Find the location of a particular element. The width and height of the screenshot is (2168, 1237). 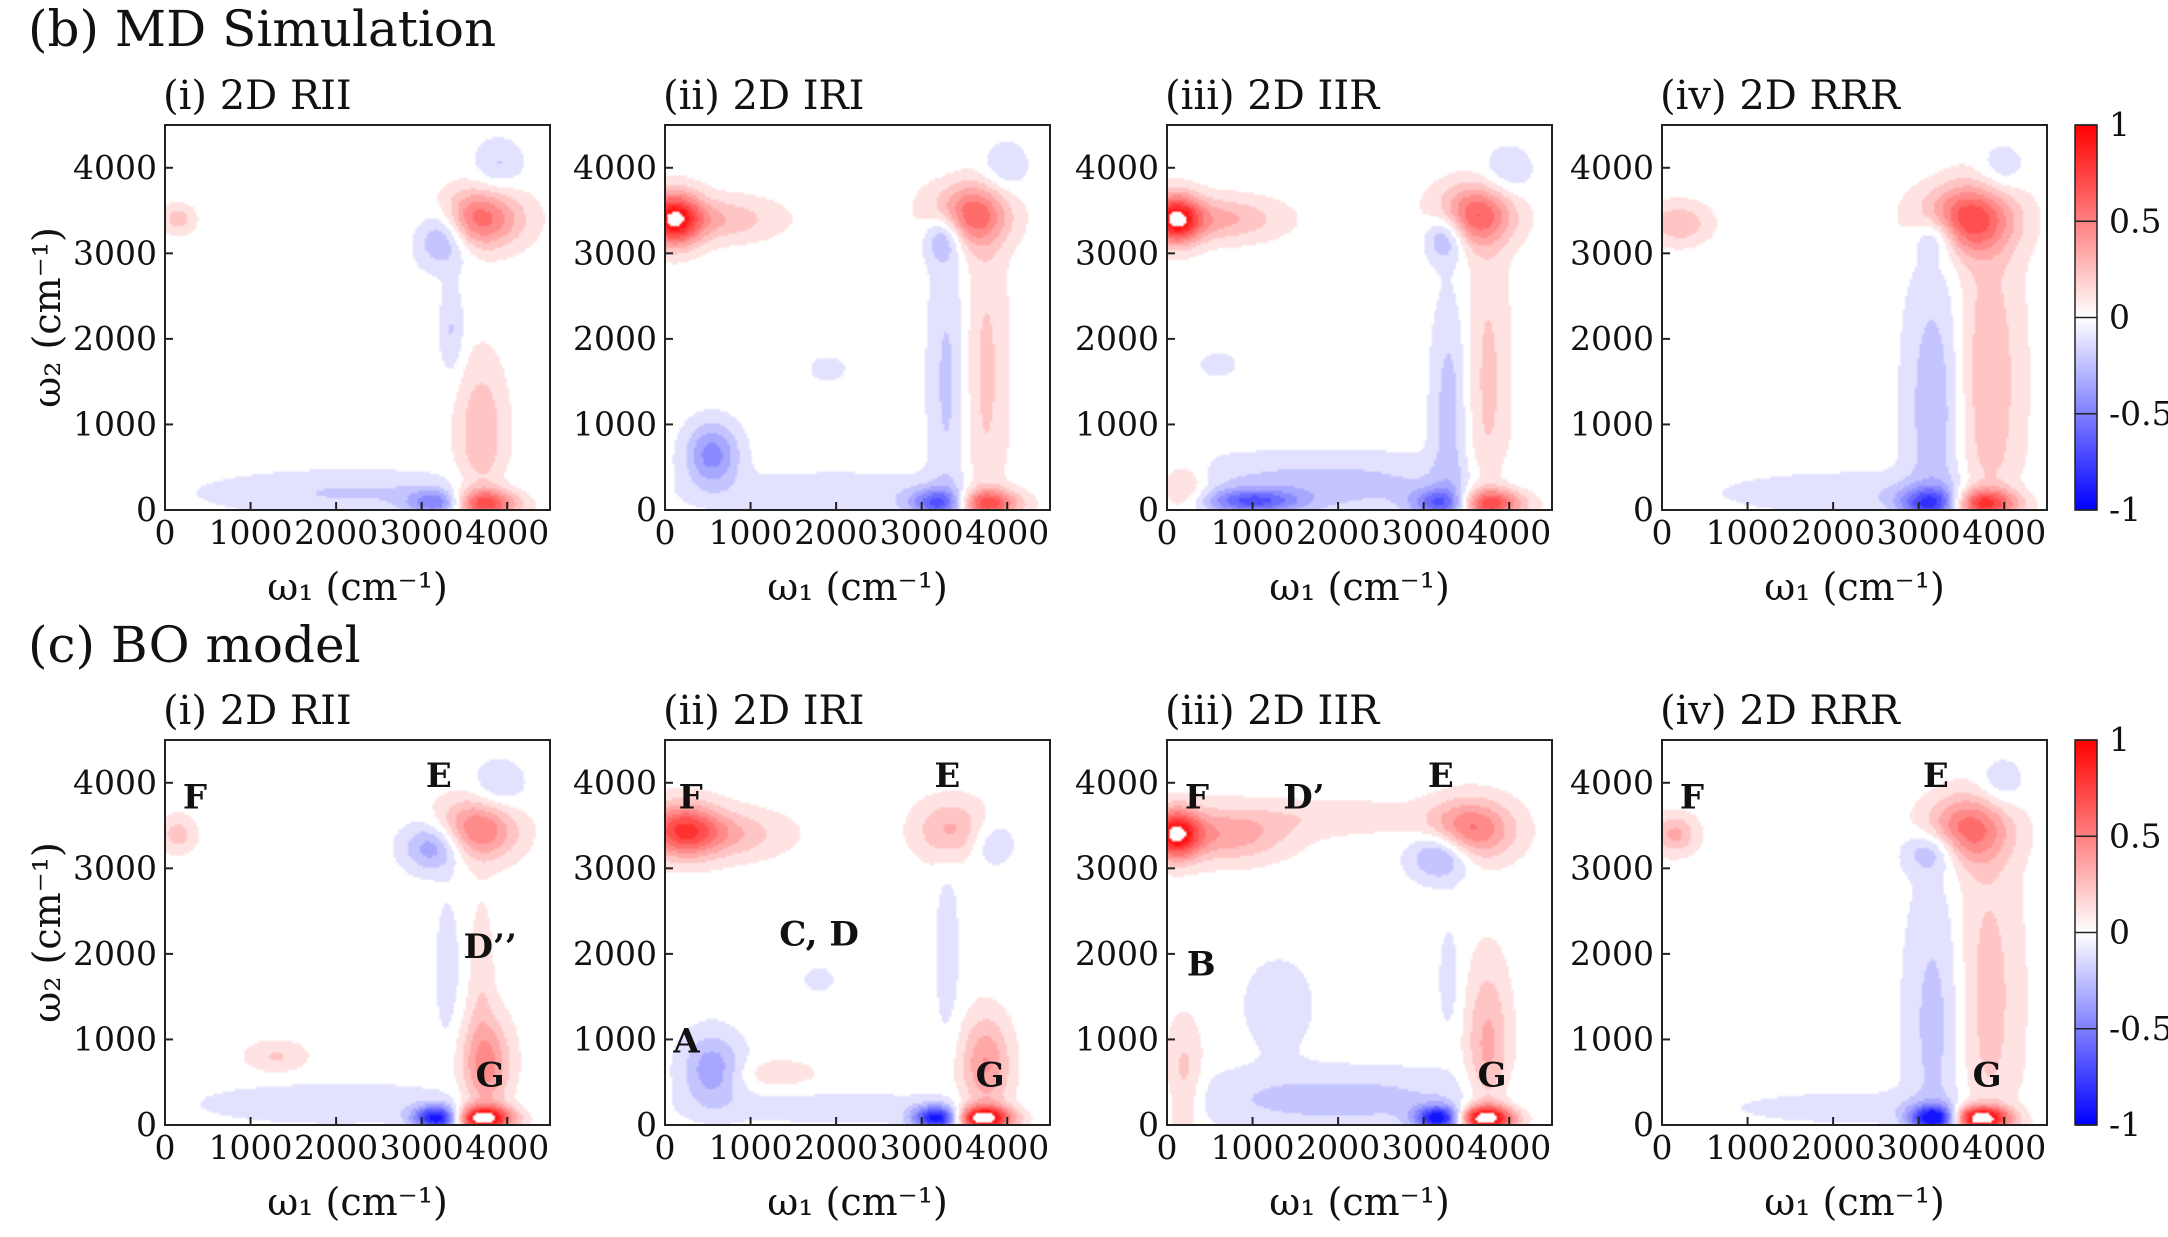

panel-title: (i) 2D RII is located at coordinates (257, 711).